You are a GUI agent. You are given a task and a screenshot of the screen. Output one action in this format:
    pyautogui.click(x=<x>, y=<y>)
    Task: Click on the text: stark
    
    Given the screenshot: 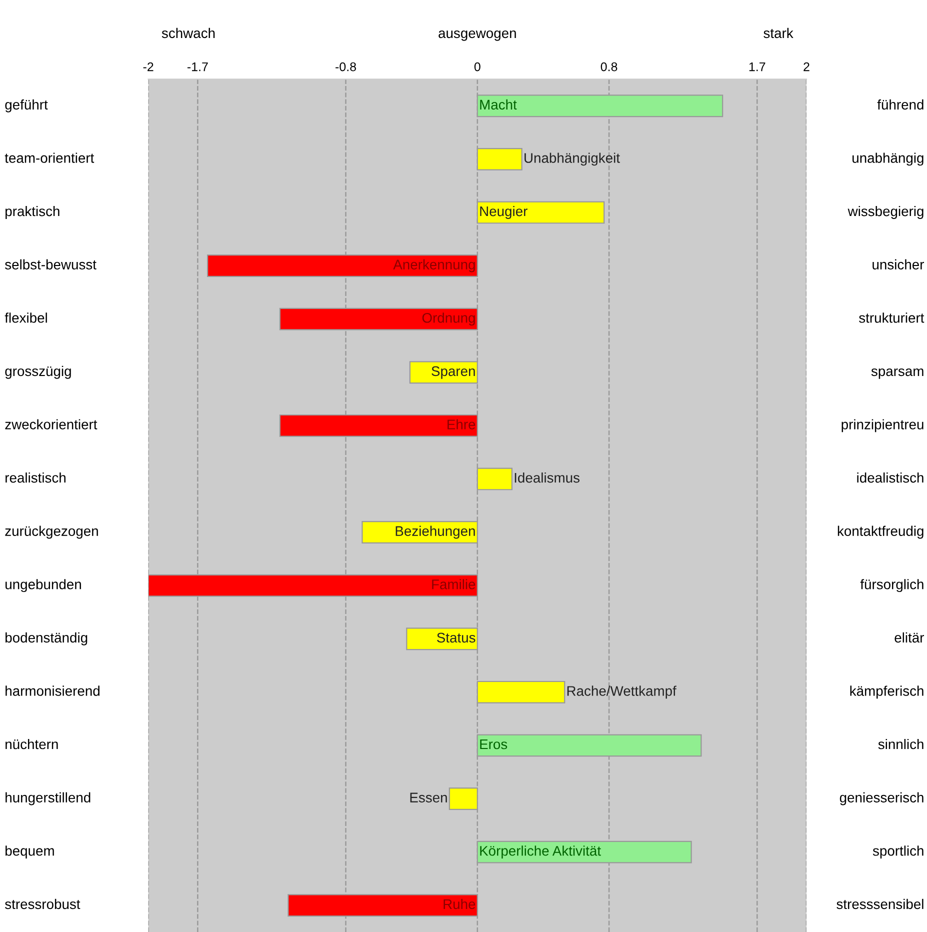 What is the action you would take?
    pyautogui.click(x=779, y=33)
    